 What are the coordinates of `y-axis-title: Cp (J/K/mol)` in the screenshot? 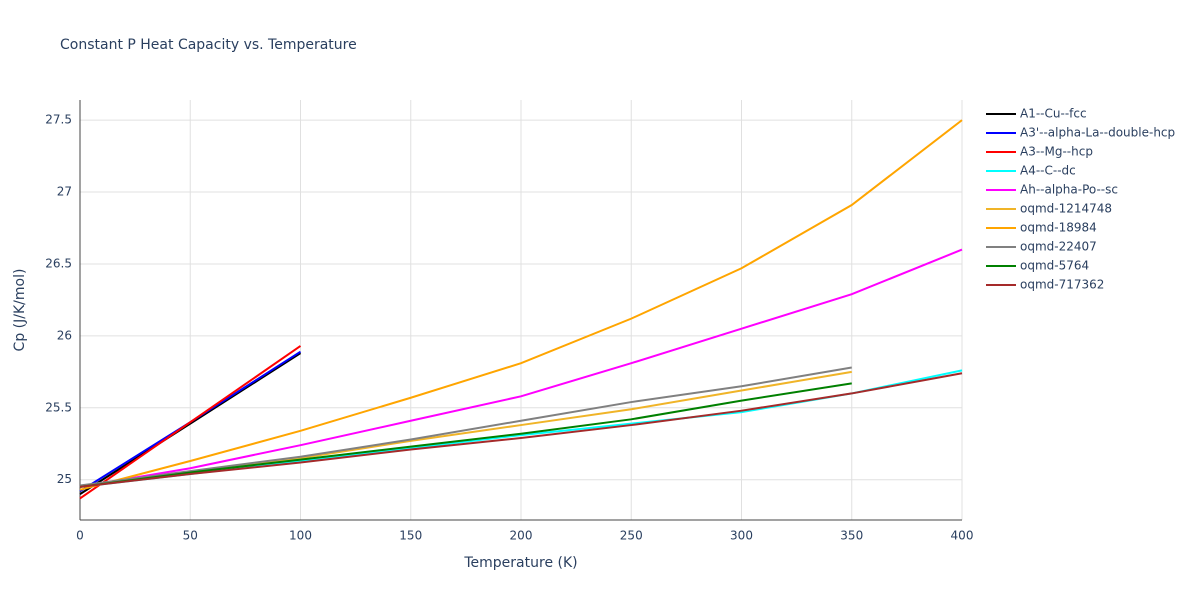 It's located at (20, 310).